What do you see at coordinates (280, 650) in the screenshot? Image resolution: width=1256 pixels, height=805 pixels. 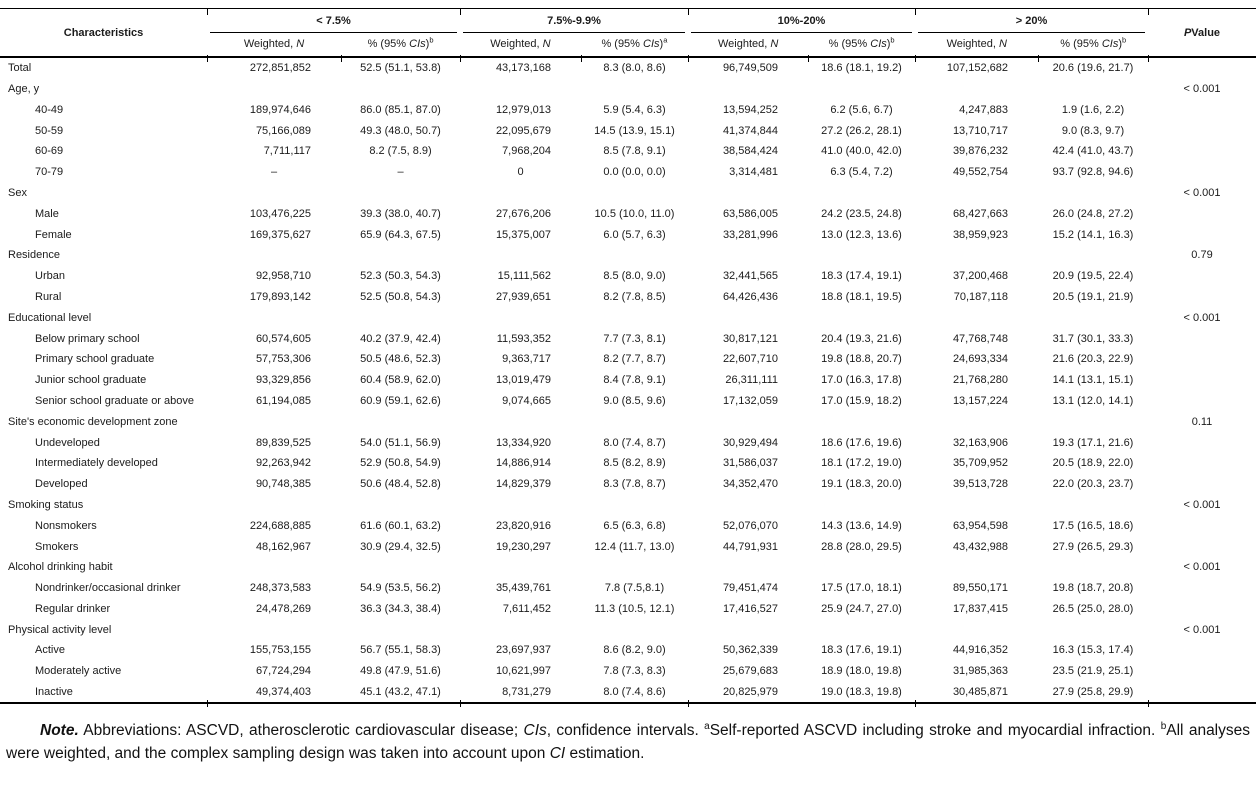 I see `weighted-n-cell: 155,753,155` at bounding box center [280, 650].